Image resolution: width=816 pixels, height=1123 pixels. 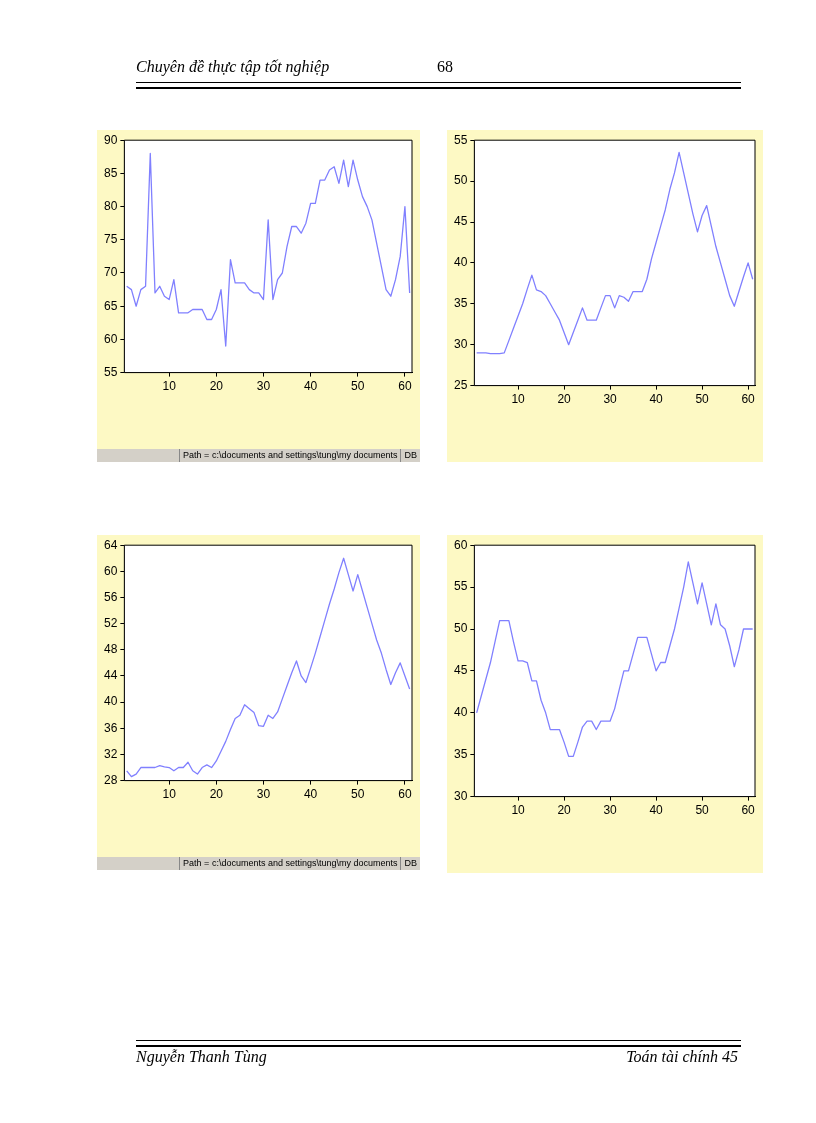 I want to click on text: Chuyên đề thực tập tốt nghiệp, so click(x=233, y=67).